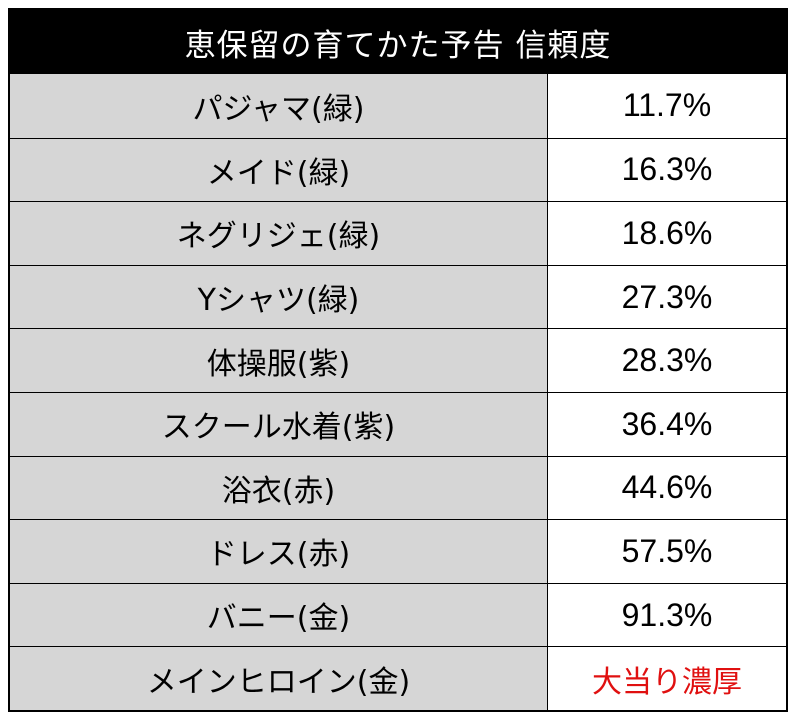  What do you see at coordinates (667, 170) in the screenshot?
I see `row-value: 16.3%` at bounding box center [667, 170].